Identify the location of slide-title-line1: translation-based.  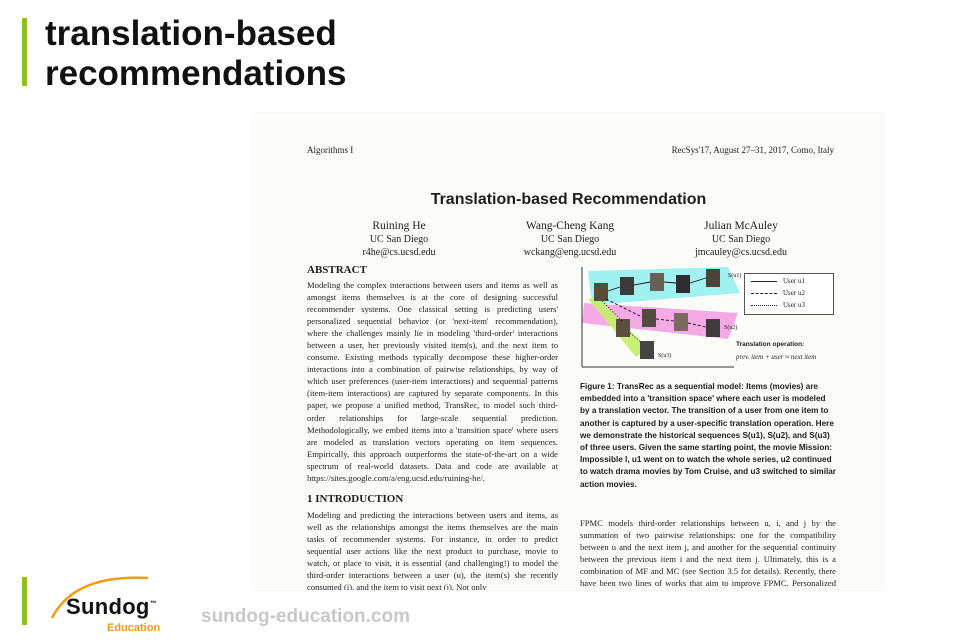
(191, 33).